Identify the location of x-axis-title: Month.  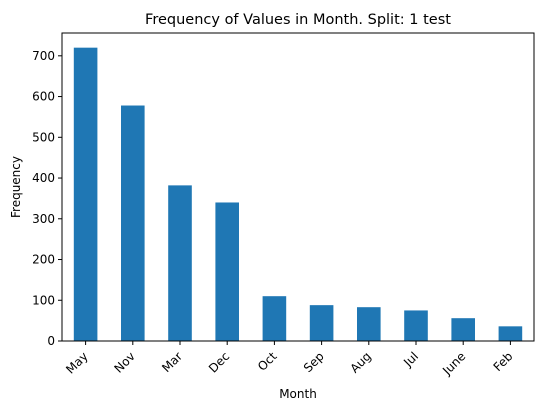
(298, 394).